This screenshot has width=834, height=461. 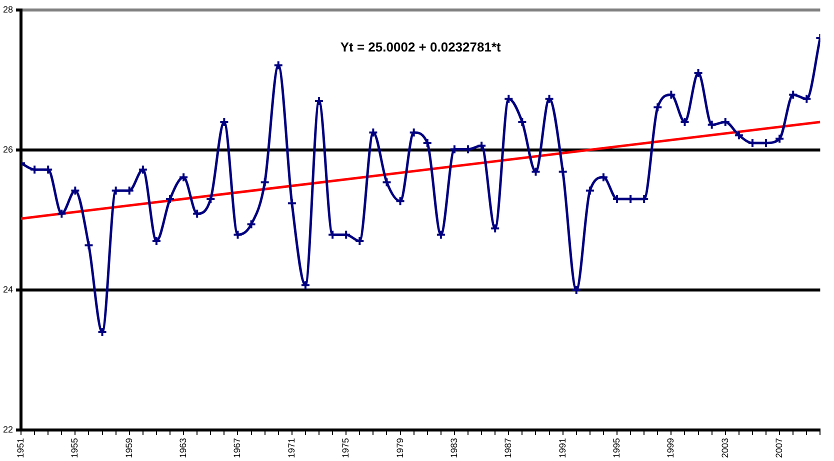 I want to click on y-tick-label: 22, so click(x=8, y=429).